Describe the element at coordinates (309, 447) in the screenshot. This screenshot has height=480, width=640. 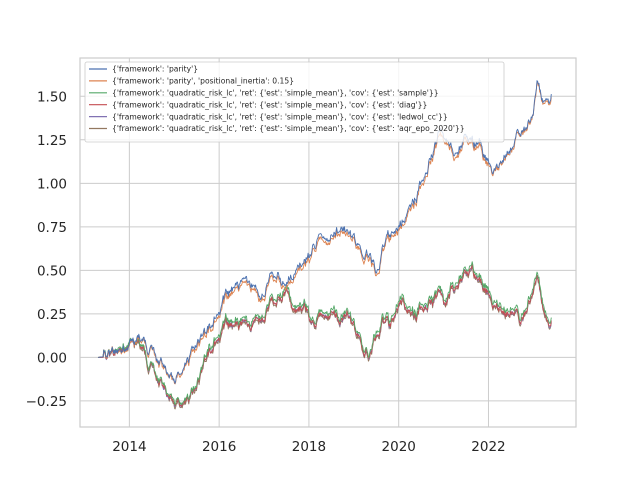
I see `x-tick-label: 2018` at that location.